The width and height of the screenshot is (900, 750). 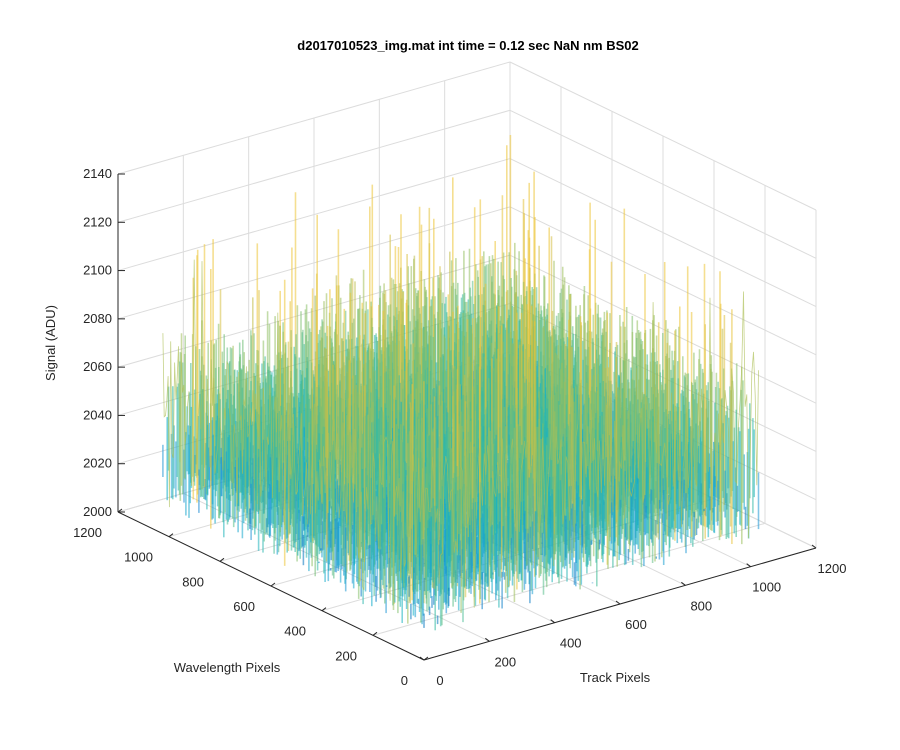 What do you see at coordinates (766, 587) in the screenshot?
I see `x-tick-label: 1000` at bounding box center [766, 587].